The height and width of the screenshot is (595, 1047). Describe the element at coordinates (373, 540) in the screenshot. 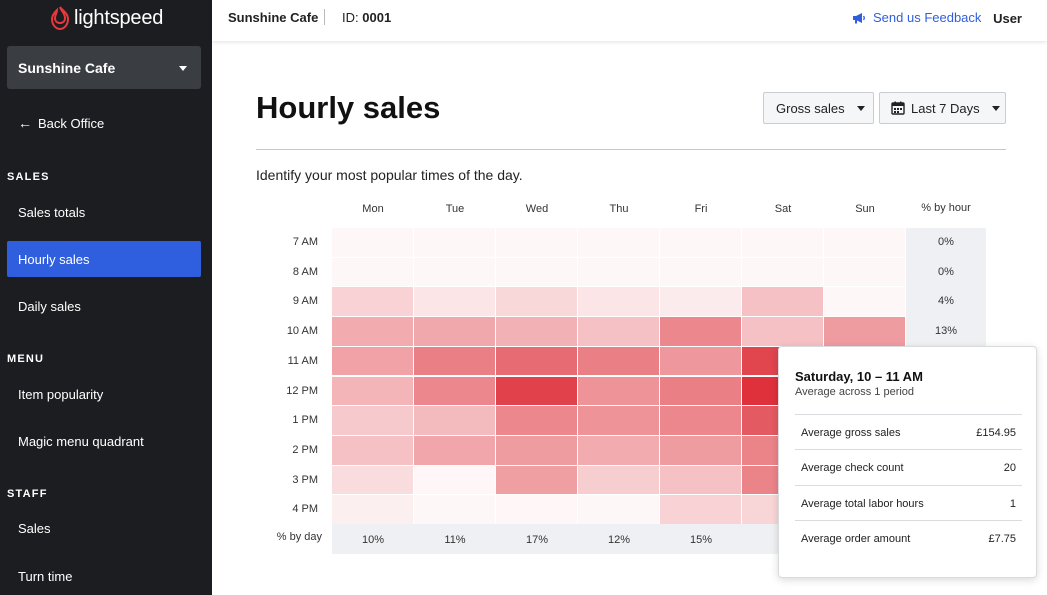

I see `pct-by-day-value: 10%` at that location.